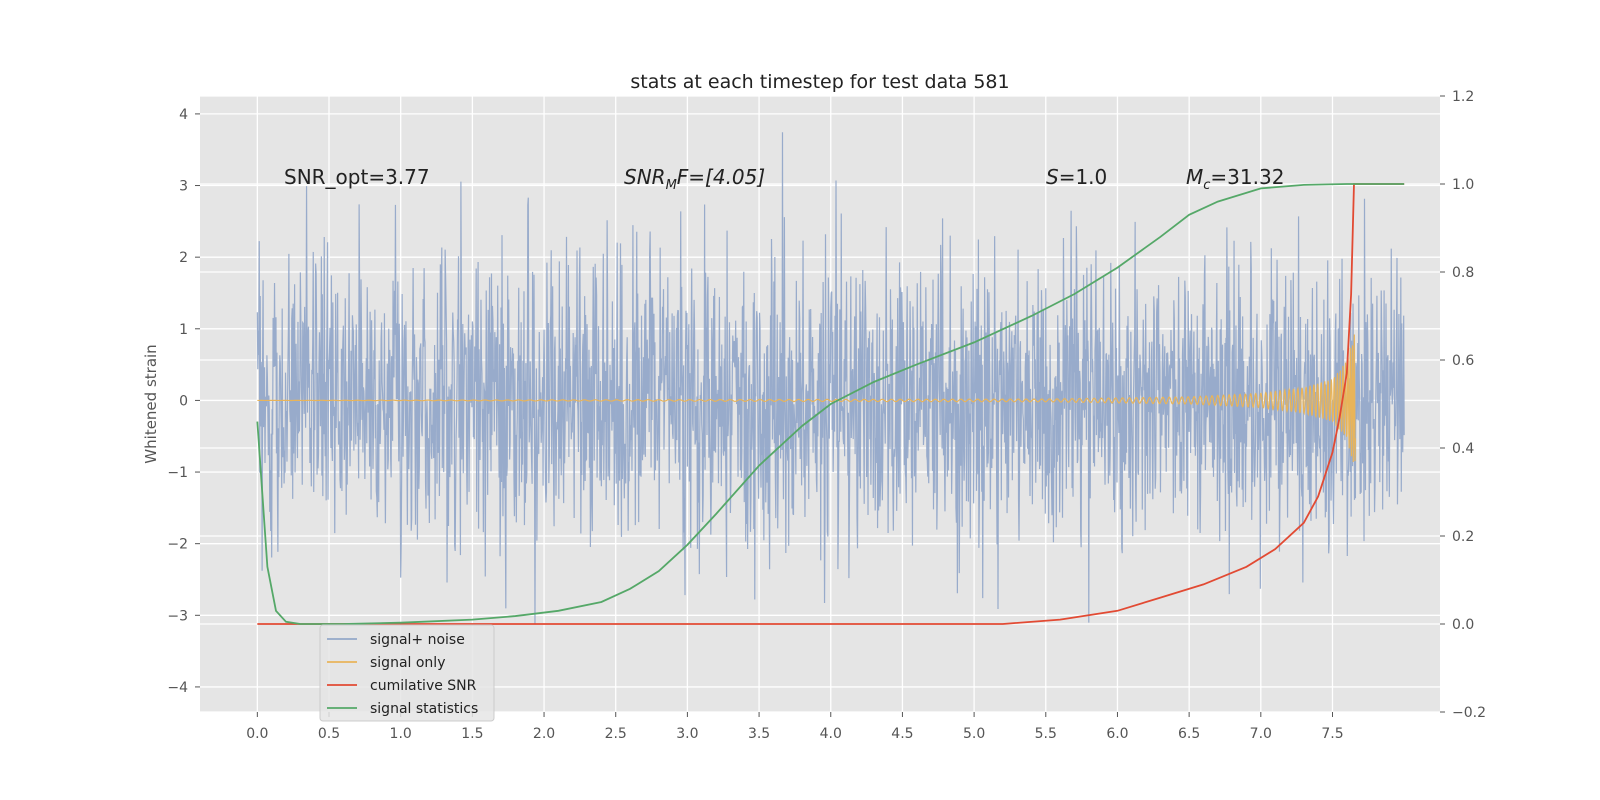 Image resolution: width=1600 pixels, height=800 pixels. I want to click on y-tick-label: 3, so click(183, 187).